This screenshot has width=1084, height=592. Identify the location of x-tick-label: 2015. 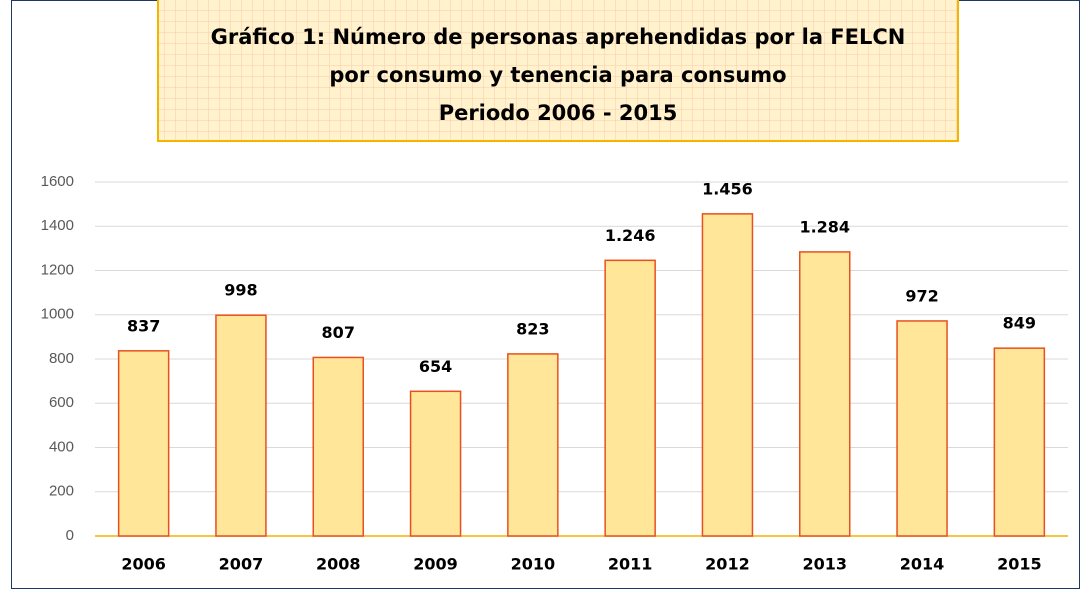
(1019, 564).